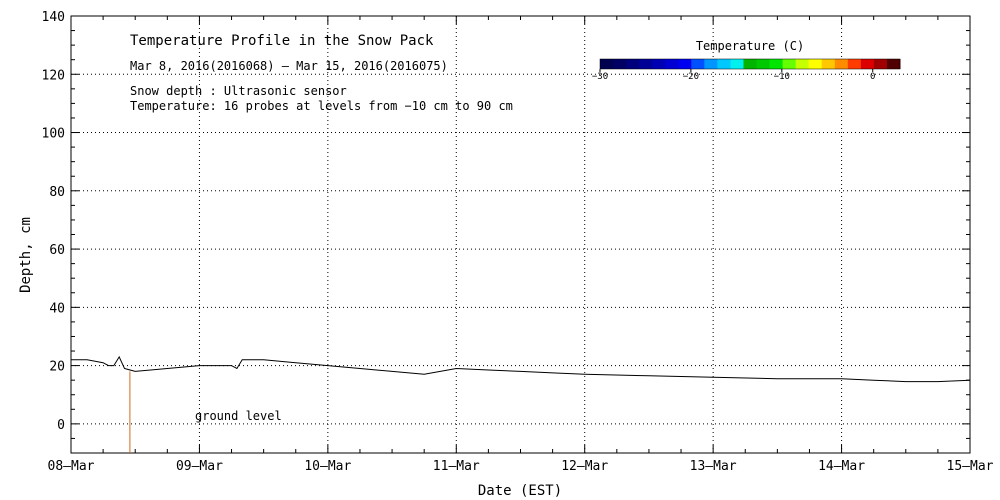 This screenshot has height=500, width=1000. I want to click on y-tick-label: 80, so click(57, 192).